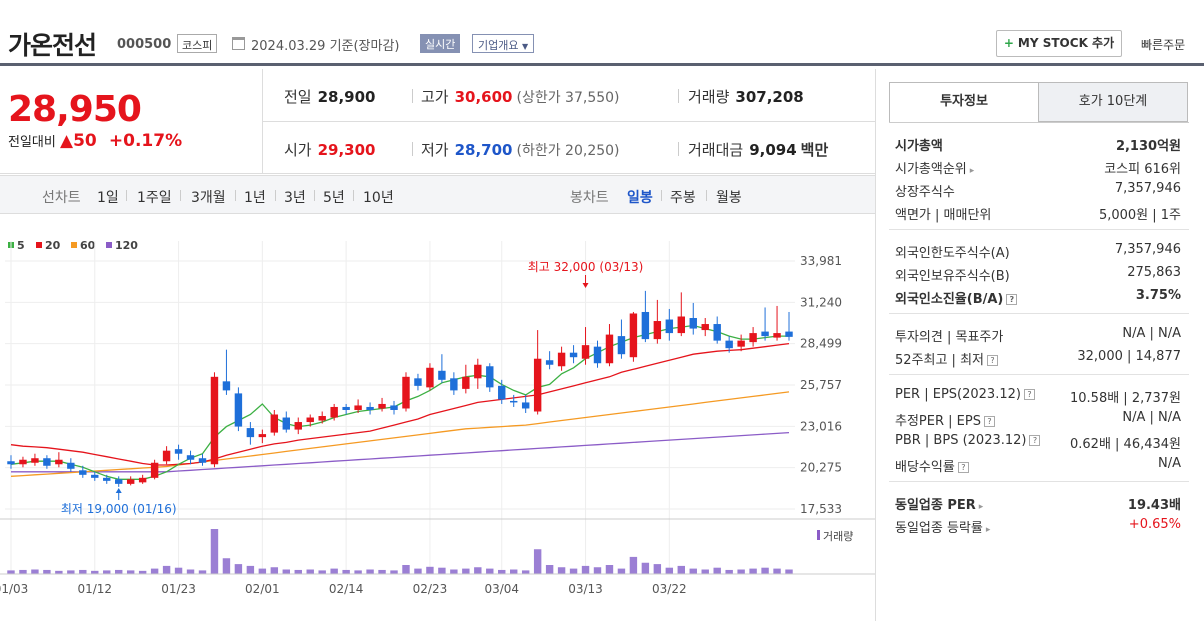  Describe the element at coordinates (949, 337) in the screenshot. I see `info-key: 투자의견 | 목표주가` at that location.